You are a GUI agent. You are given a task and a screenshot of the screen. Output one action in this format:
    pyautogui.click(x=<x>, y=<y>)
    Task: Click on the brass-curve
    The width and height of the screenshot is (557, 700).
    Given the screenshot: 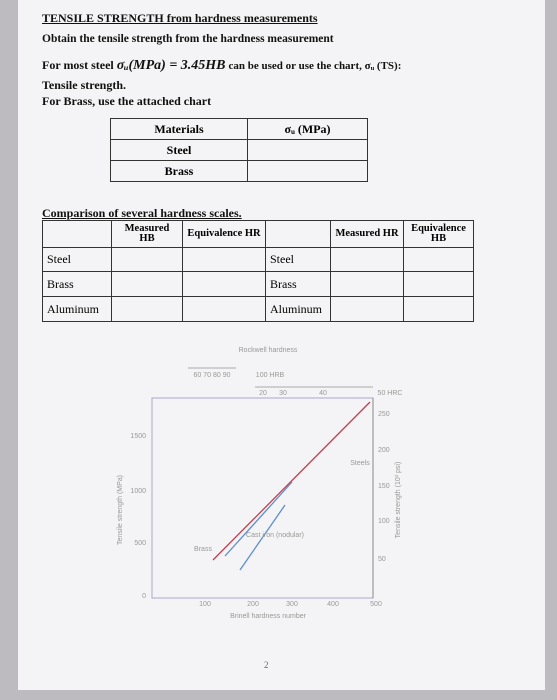 What is the action you would take?
    pyautogui.click(x=258, y=519)
    